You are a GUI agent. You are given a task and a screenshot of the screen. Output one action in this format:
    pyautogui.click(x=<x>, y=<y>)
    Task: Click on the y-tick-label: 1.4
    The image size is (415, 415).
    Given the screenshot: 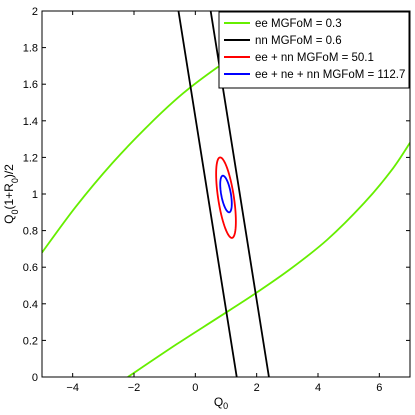 What is the action you would take?
    pyautogui.click(x=30, y=122)
    